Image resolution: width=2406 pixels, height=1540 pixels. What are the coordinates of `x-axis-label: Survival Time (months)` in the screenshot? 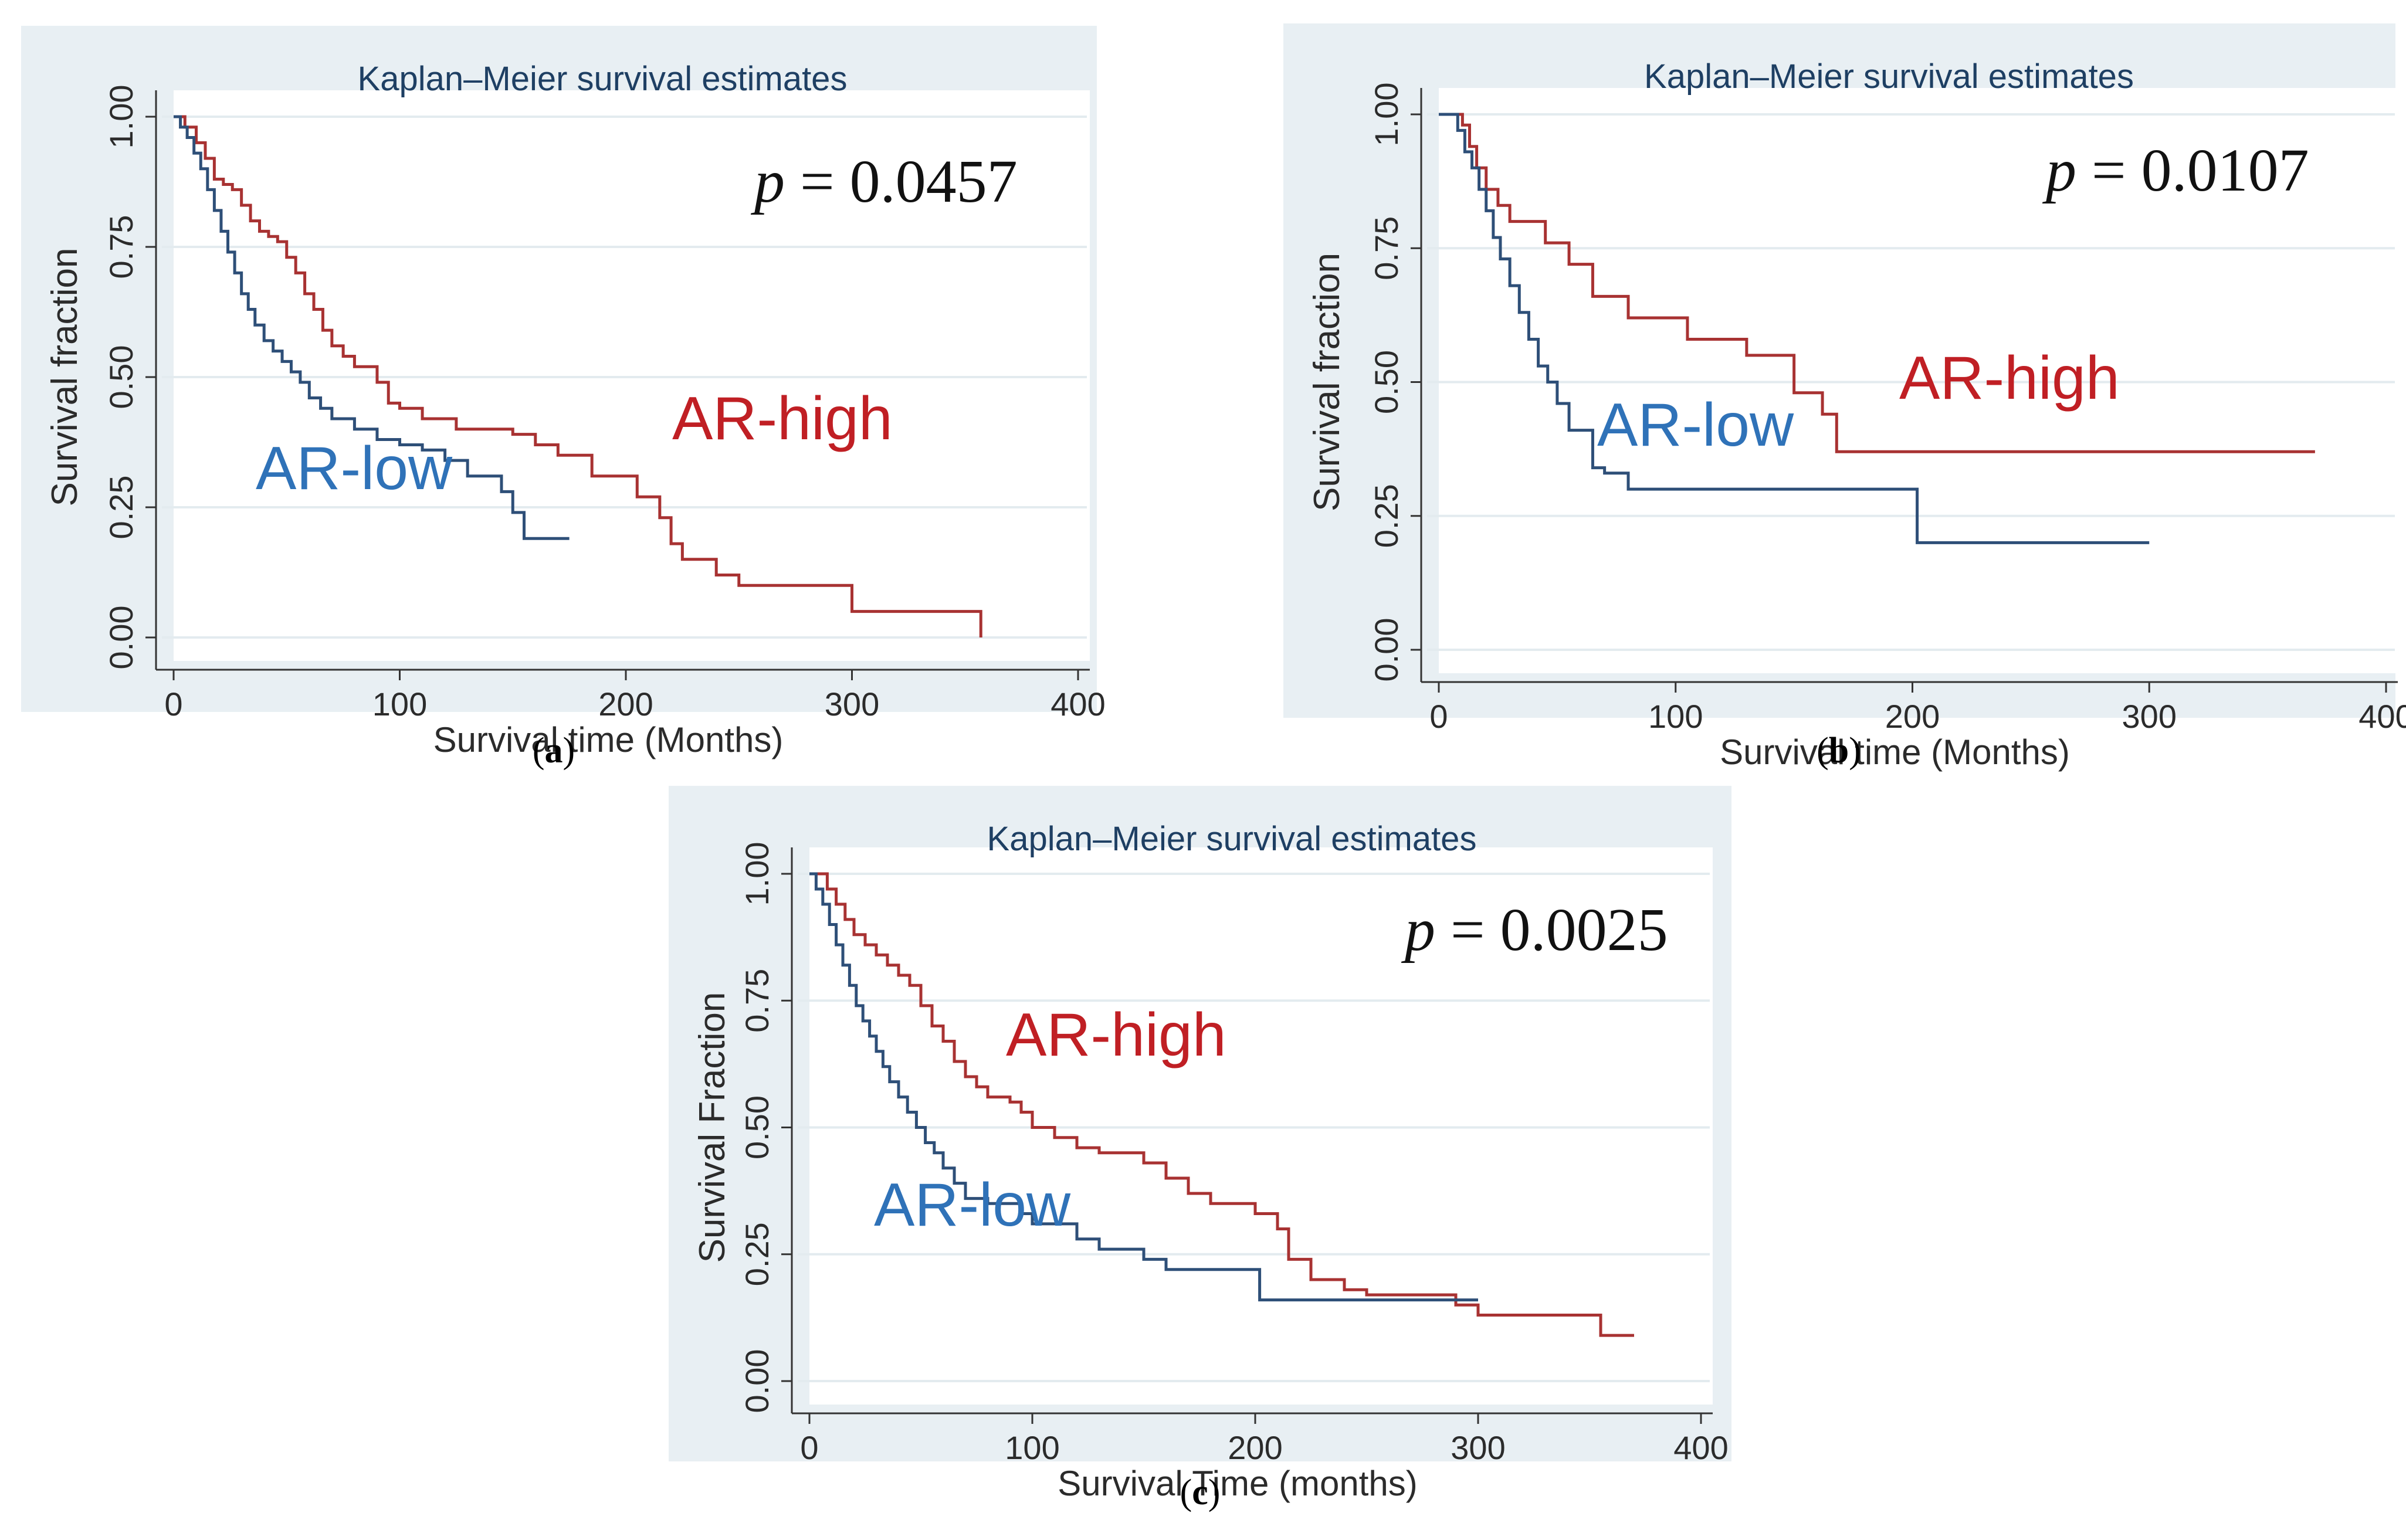 It's located at (1237, 1483).